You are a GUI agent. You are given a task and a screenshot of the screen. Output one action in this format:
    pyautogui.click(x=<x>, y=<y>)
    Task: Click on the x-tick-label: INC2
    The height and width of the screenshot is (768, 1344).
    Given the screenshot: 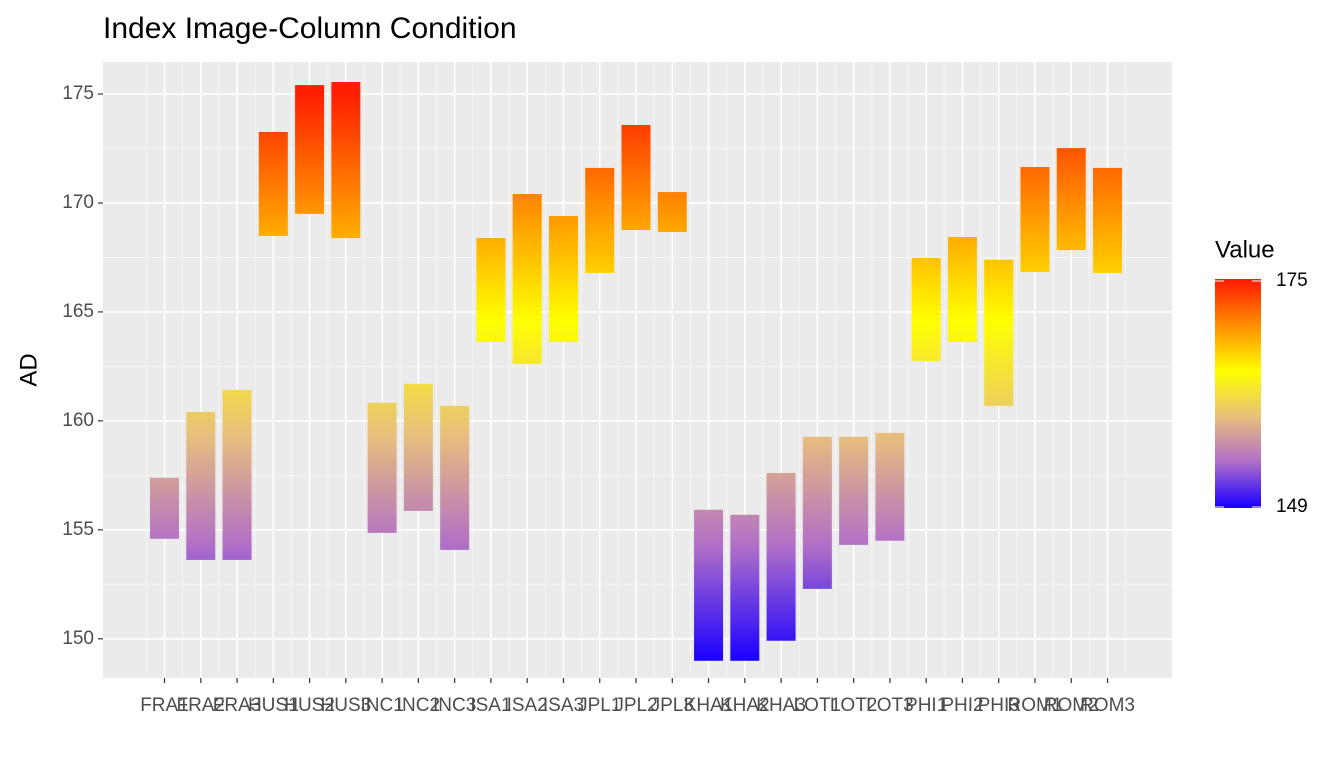 What is the action you would take?
    pyautogui.click(x=418, y=705)
    